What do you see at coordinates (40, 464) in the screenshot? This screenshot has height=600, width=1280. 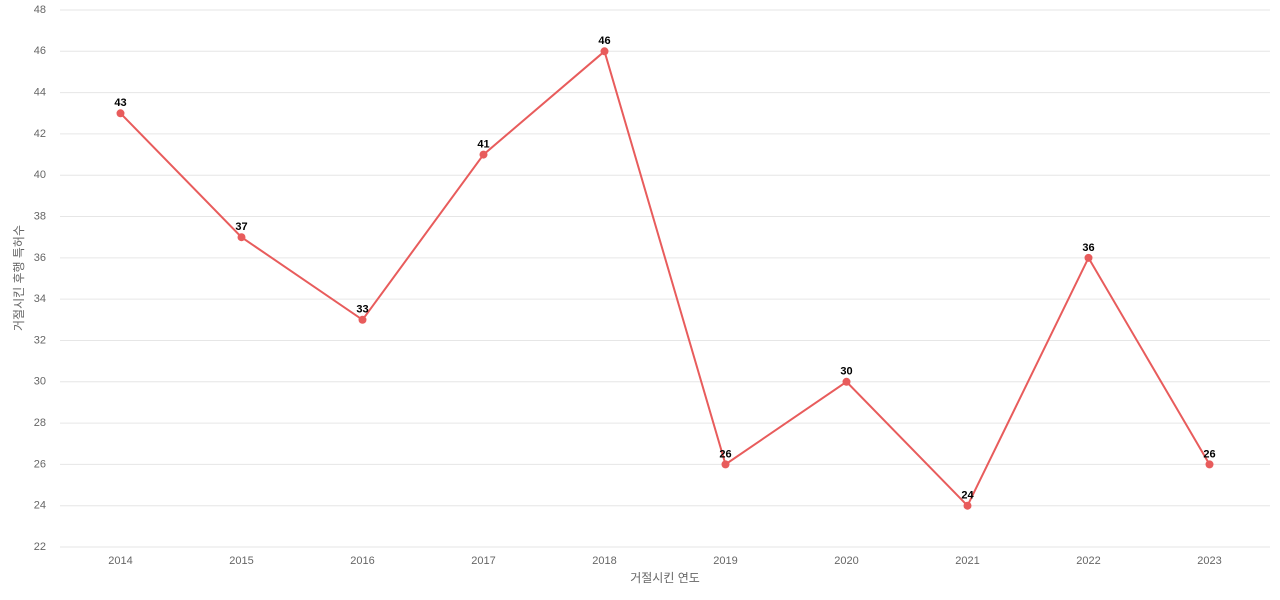 I see `y-tick-label: 26` at bounding box center [40, 464].